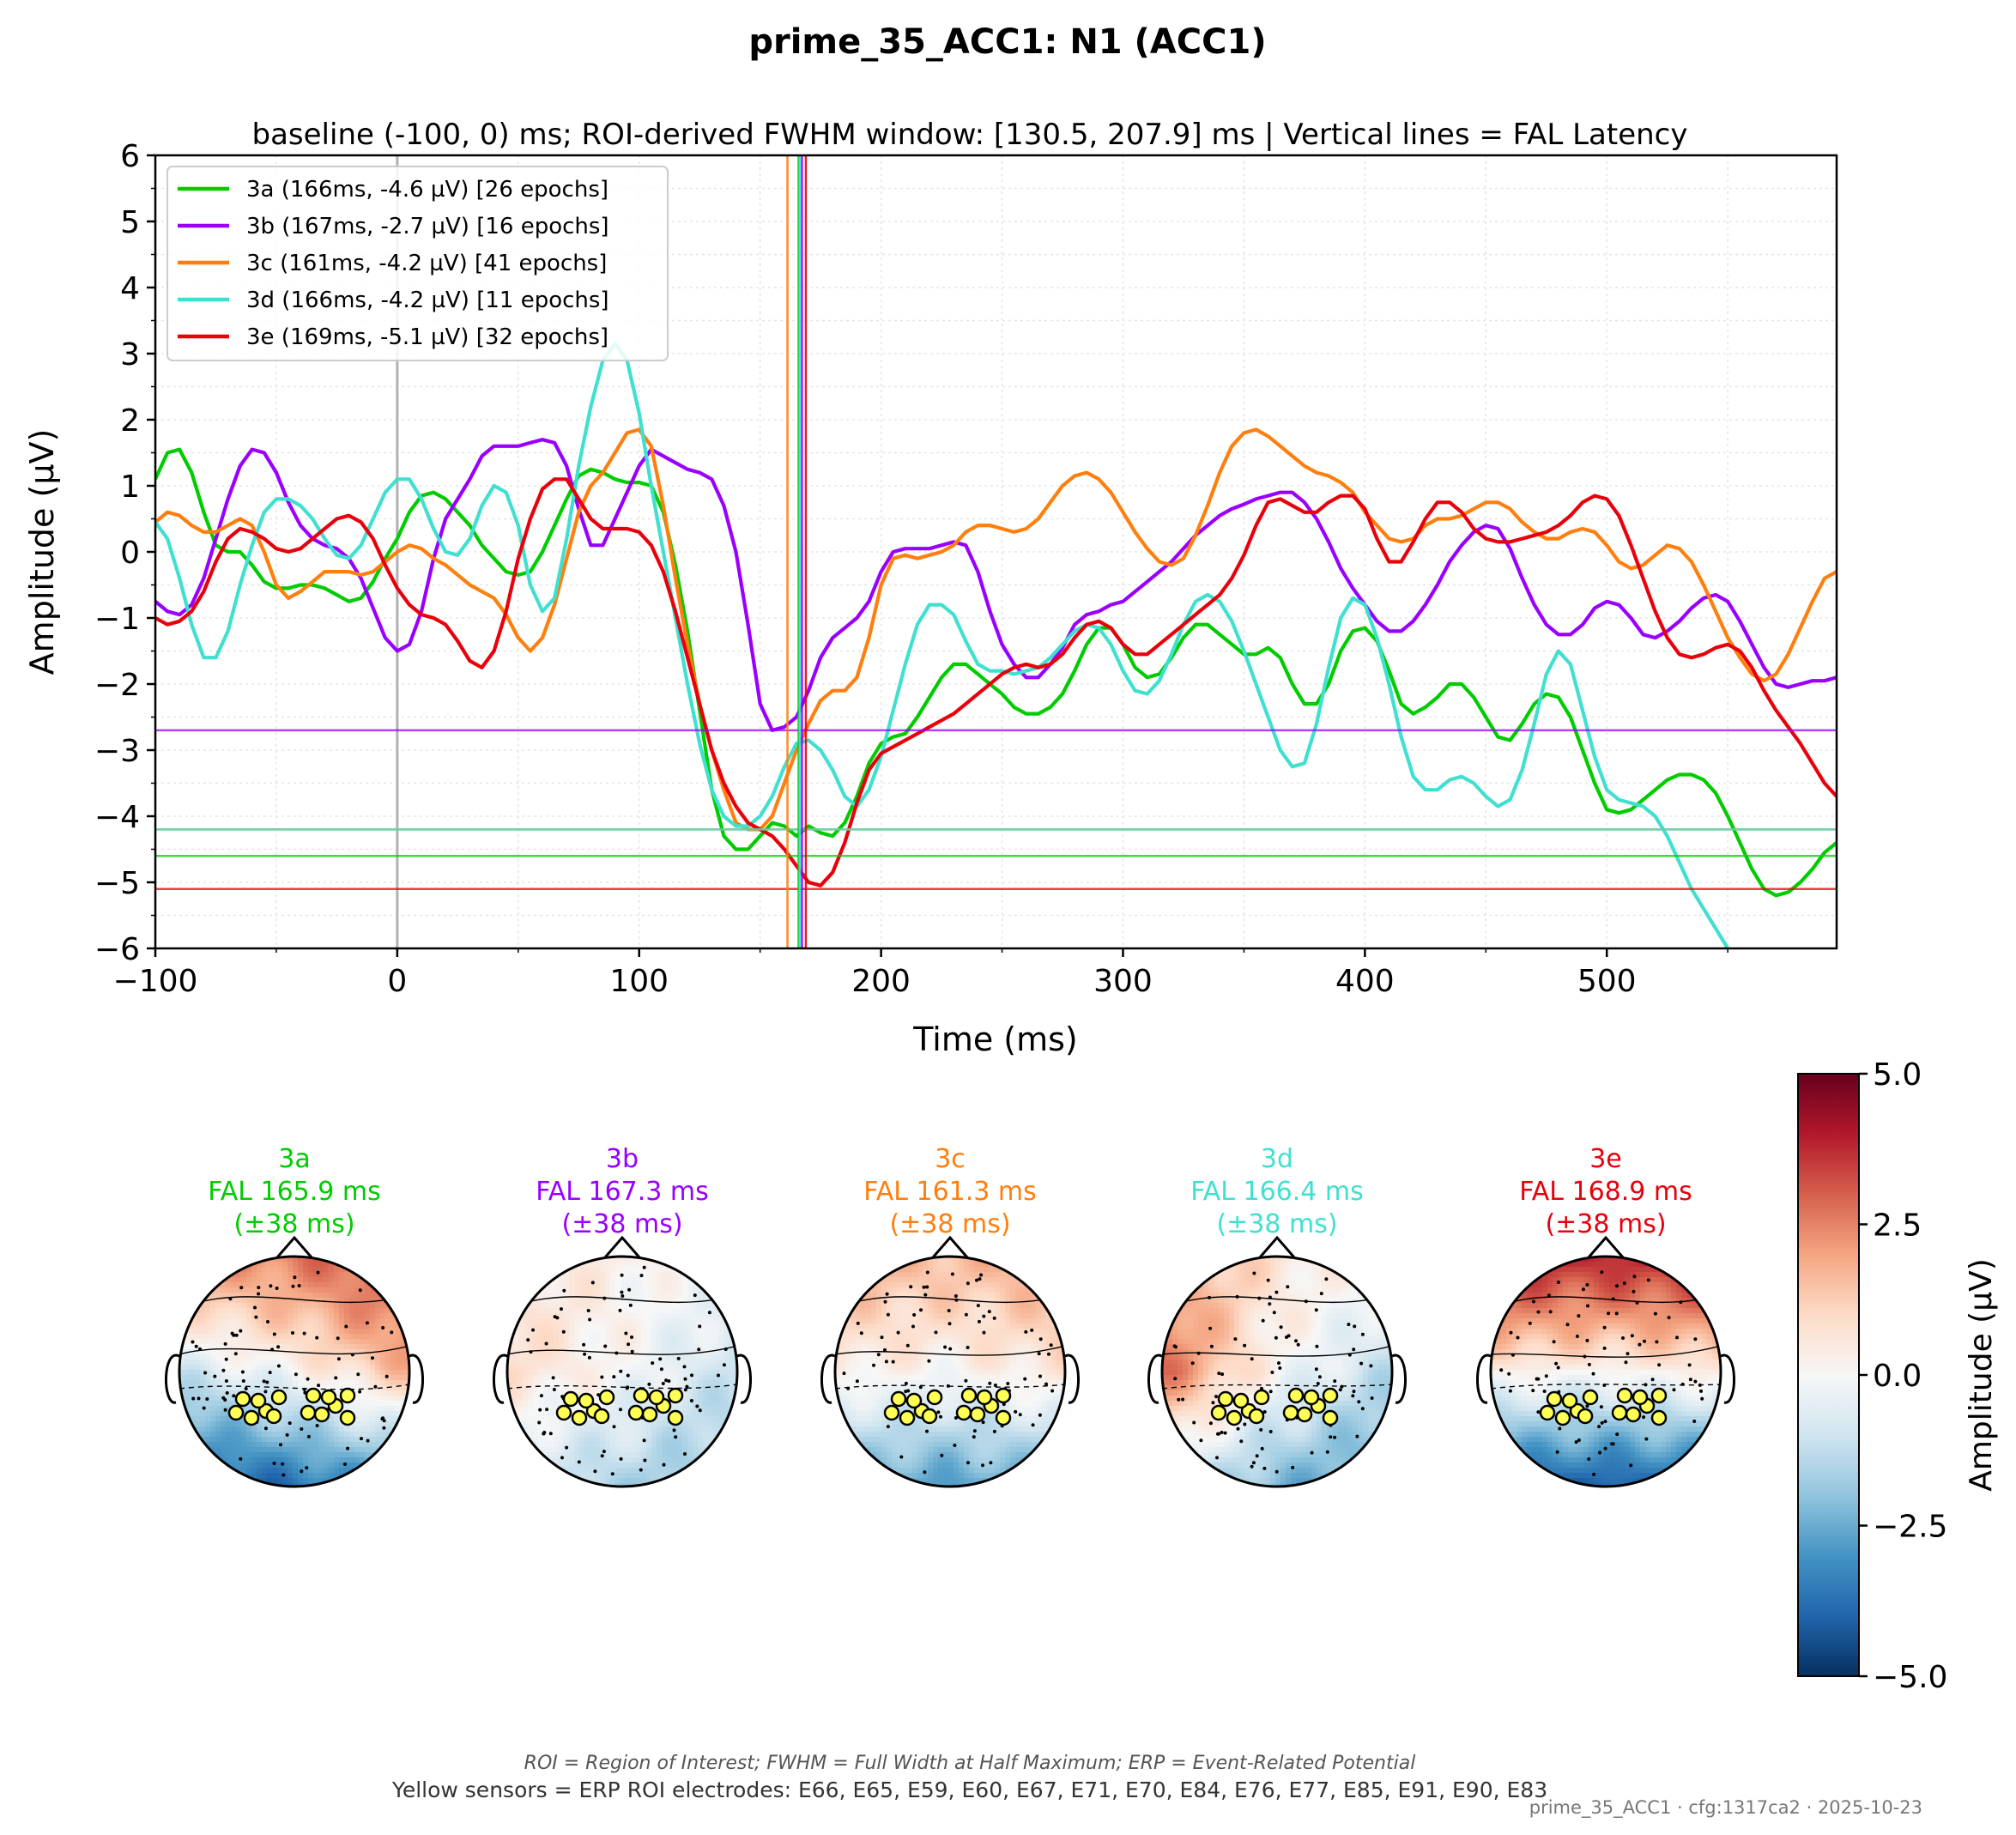  Describe the element at coordinates (130, 156) in the screenshot. I see `y-tick-label: 6` at that location.